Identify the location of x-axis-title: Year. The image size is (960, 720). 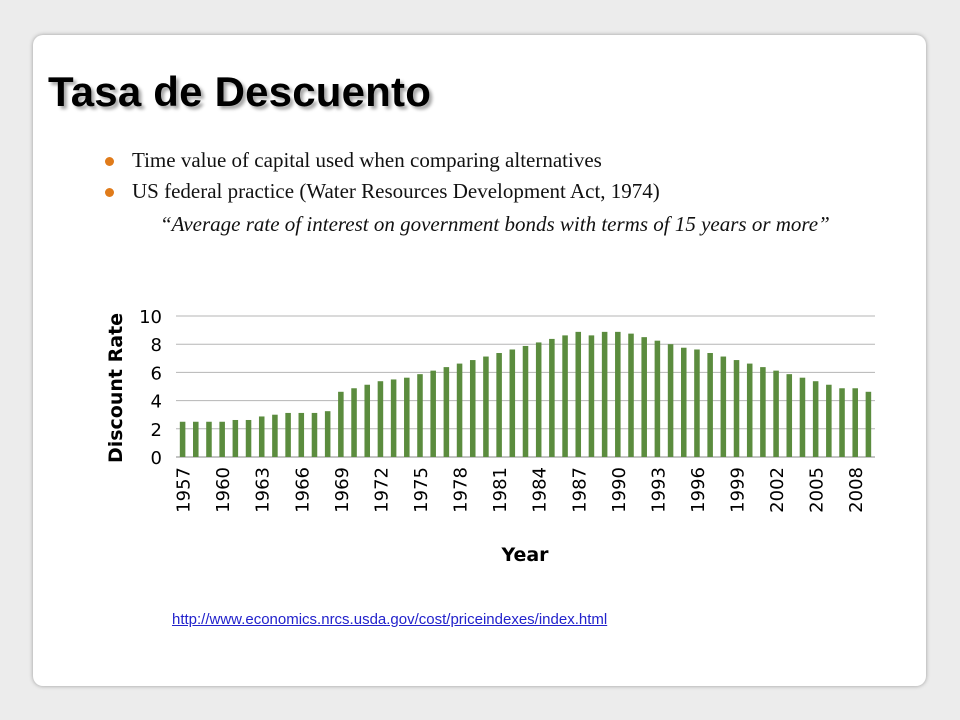
(524, 555).